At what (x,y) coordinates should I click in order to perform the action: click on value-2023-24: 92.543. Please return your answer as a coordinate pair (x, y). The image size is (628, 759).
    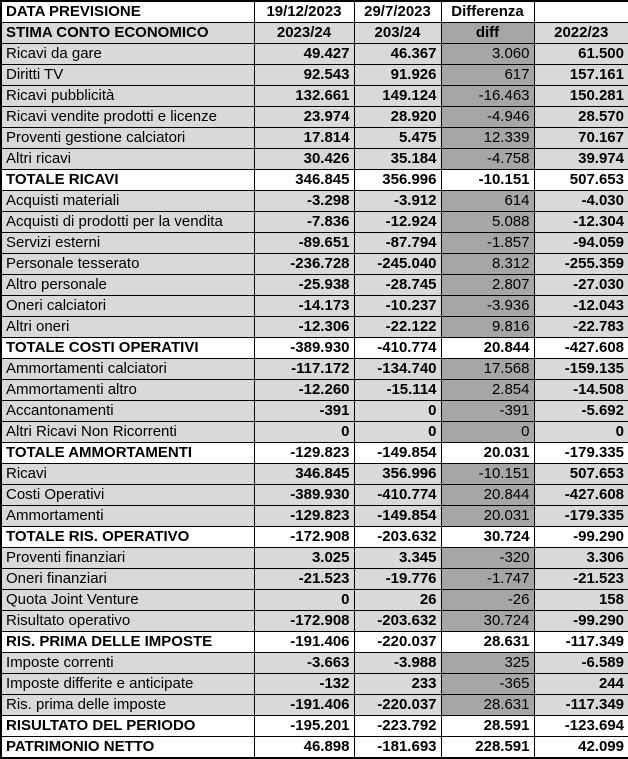
    Looking at the image, I should click on (304, 75).